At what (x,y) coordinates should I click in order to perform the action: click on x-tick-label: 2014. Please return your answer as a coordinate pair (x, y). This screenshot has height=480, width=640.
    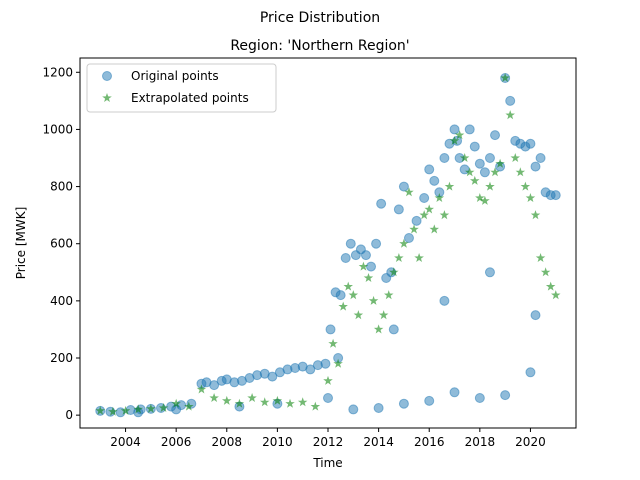
    Looking at the image, I should click on (378, 442).